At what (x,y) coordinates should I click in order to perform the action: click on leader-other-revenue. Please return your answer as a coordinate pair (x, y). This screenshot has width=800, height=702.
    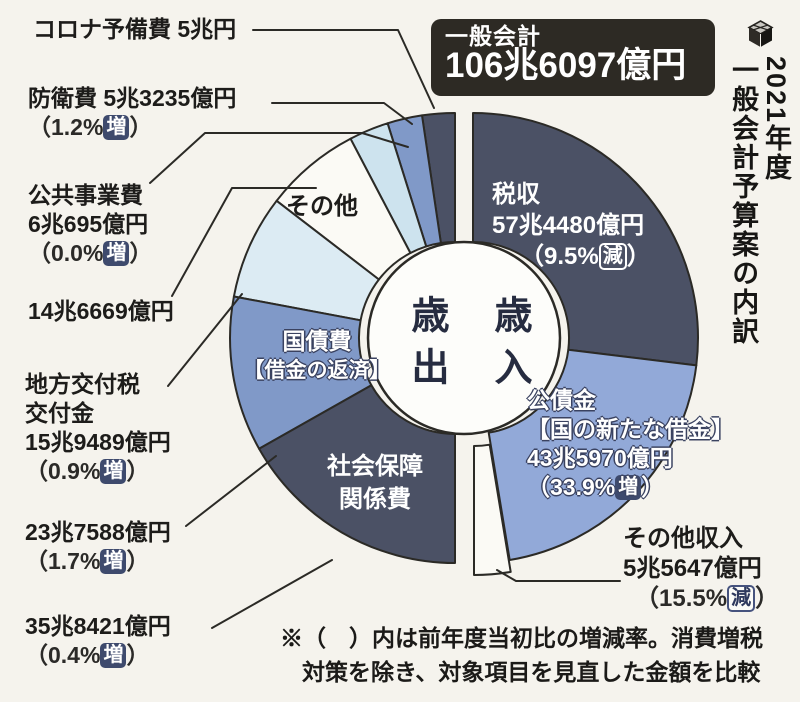
    Looking at the image, I should click on (558, 575).